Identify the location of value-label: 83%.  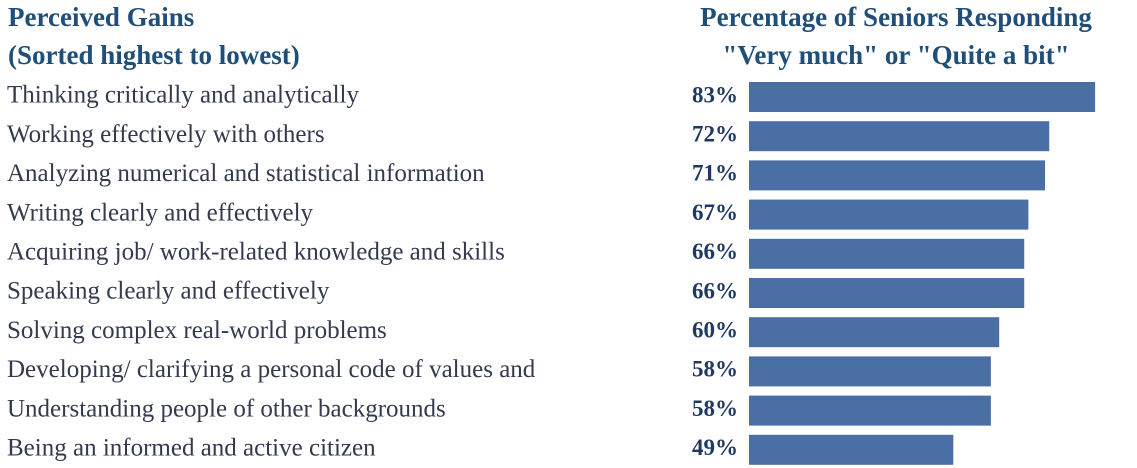
(715, 94).